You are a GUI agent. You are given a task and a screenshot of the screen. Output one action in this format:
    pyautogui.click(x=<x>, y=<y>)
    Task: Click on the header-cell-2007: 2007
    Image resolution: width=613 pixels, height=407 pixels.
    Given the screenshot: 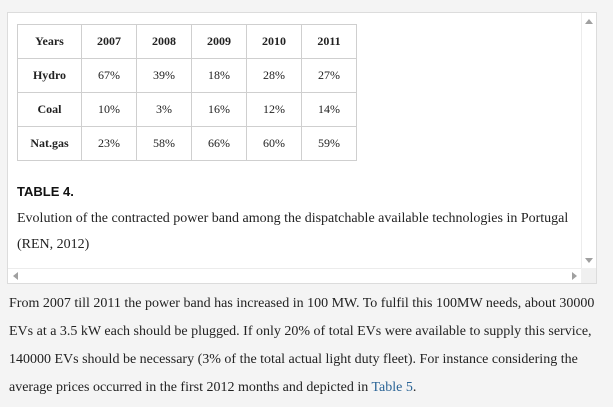 What is the action you would take?
    pyautogui.click(x=109, y=41)
    